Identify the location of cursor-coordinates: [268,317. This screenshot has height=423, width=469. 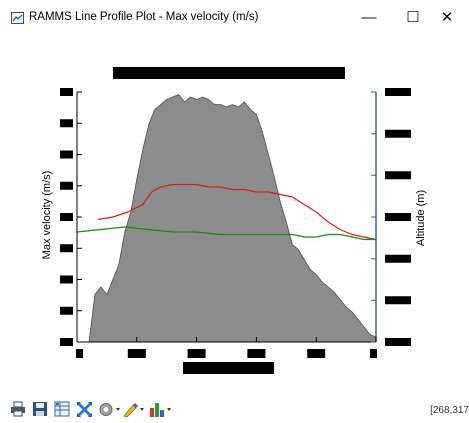
(449, 410).